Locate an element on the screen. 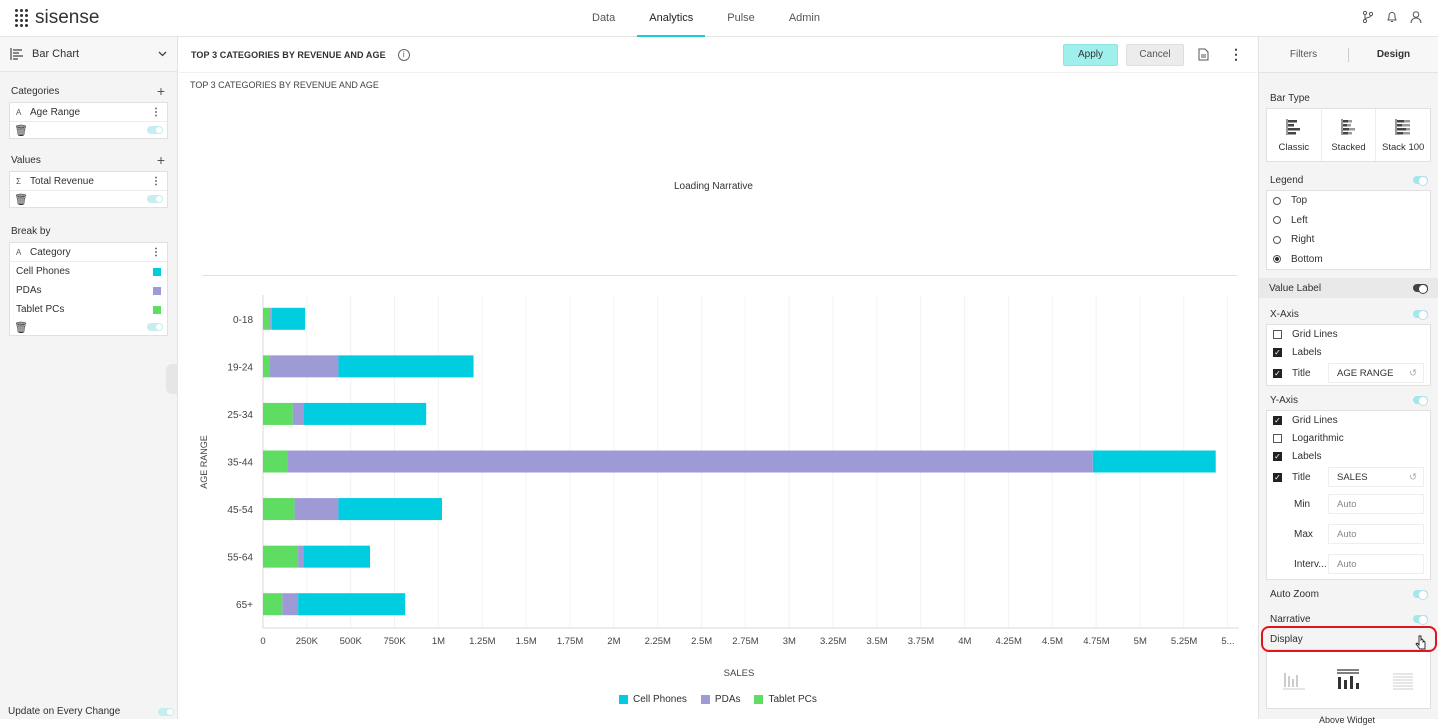  radio-button-selected is located at coordinates (1277, 259).